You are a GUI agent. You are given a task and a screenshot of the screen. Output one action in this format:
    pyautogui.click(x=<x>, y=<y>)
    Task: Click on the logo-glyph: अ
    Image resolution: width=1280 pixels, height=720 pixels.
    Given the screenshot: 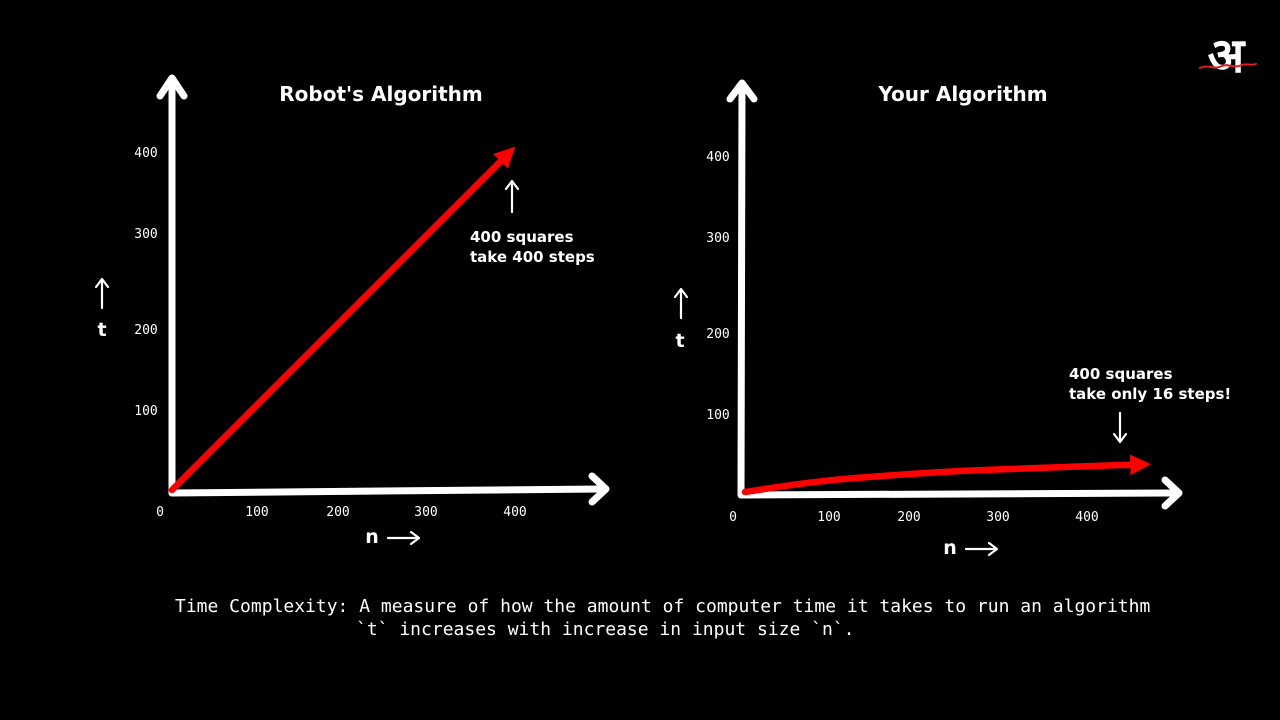 What is the action you would take?
    pyautogui.click(x=1227, y=54)
    